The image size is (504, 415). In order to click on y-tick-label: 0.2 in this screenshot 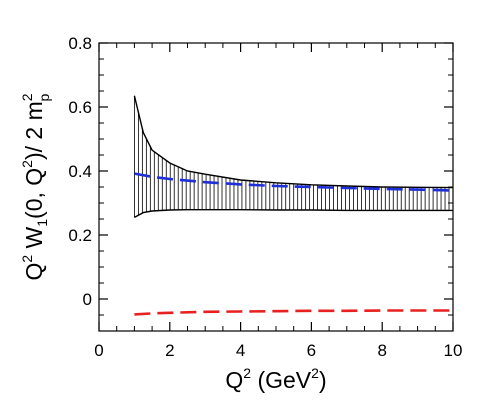, I will do `click(80, 235)`.